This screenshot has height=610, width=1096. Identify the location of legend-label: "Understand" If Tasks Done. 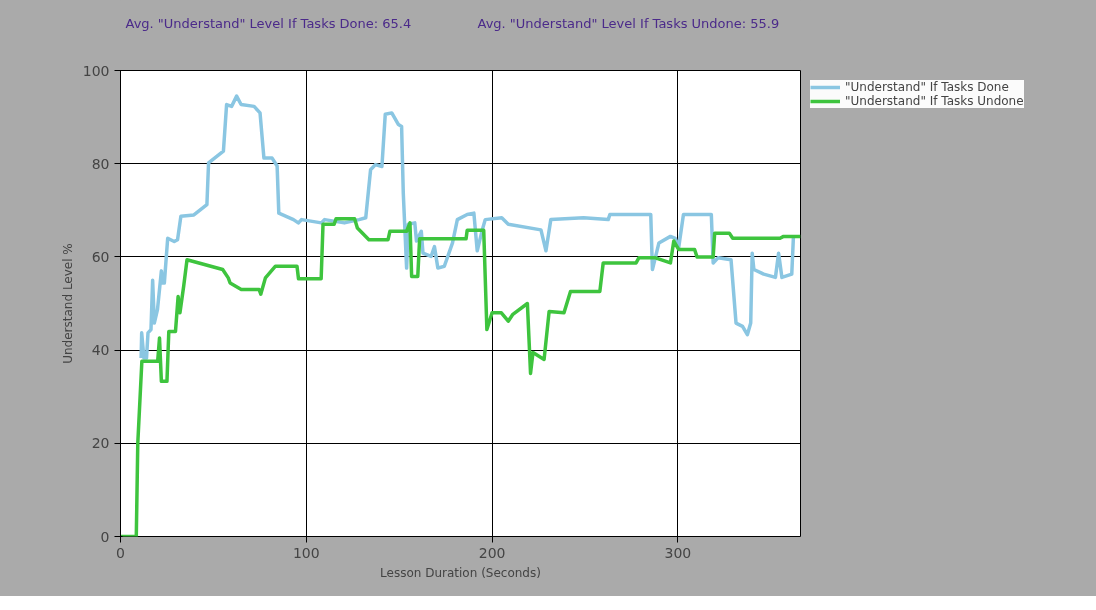
(927, 87).